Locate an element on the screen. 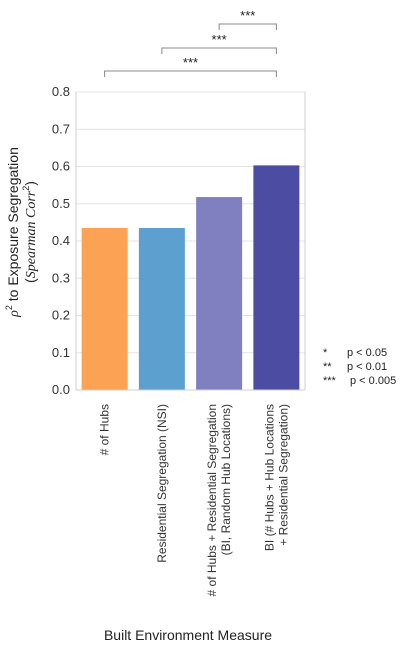  svg-text: ρ2 to Exposure Segregation is located at coordinates (13, 232).